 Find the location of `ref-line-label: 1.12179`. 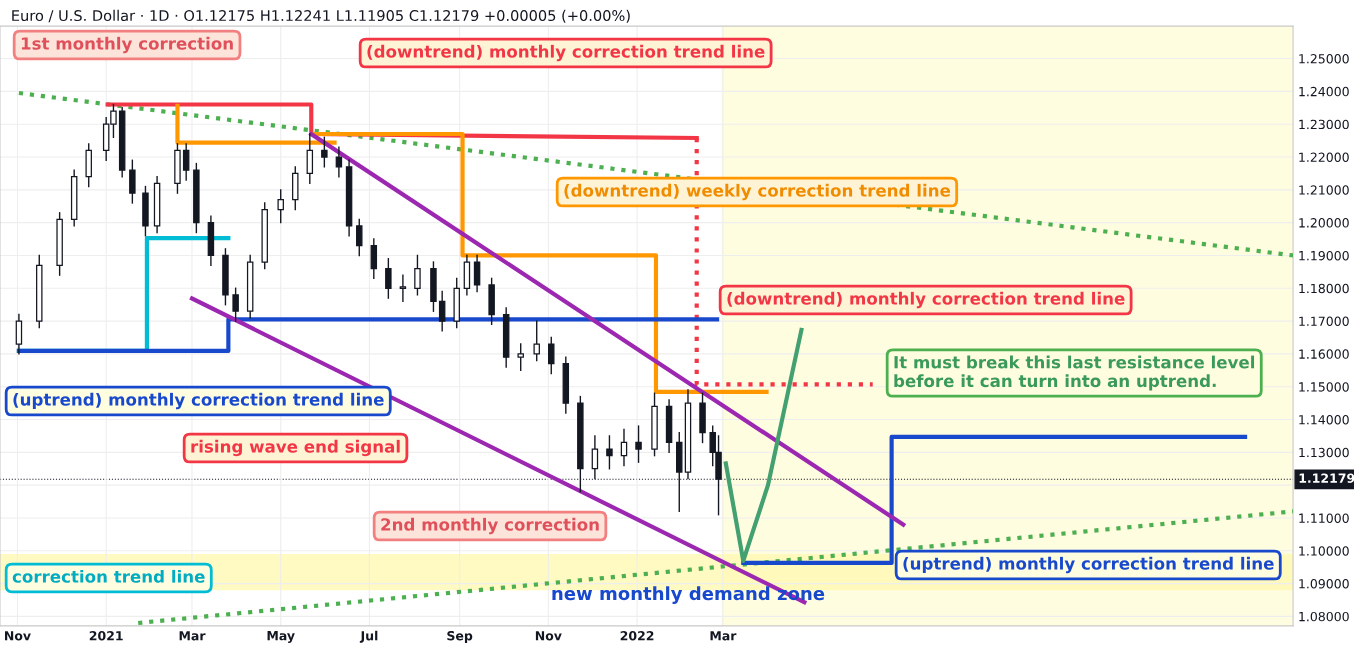

ref-line-label: 1.12179 is located at coordinates (1326, 478).